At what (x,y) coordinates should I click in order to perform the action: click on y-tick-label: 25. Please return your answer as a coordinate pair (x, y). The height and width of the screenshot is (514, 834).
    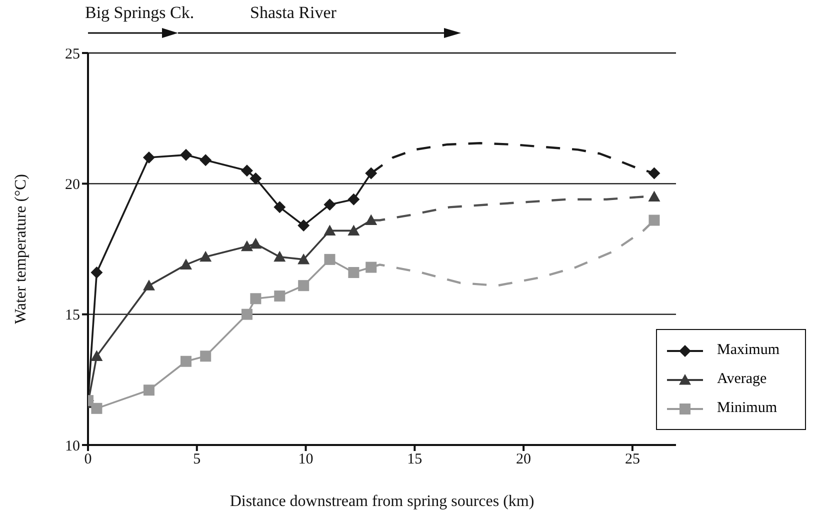
    Looking at the image, I should click on (72, 54).